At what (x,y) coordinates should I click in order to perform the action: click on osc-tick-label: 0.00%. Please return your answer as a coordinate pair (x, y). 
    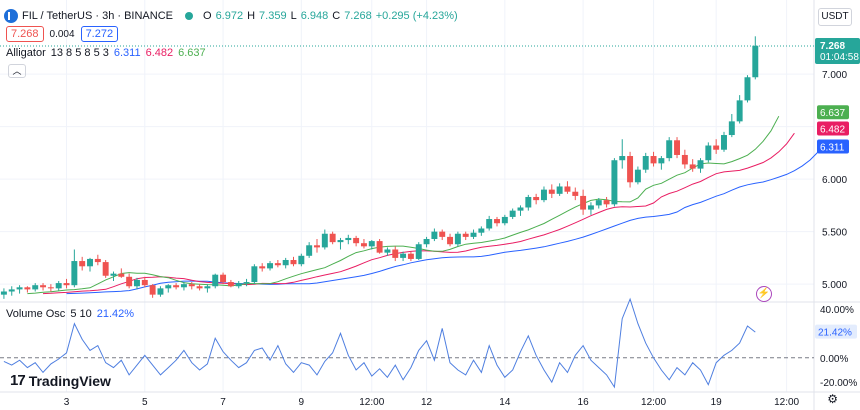
    Looking at the image, I should click on (834, 359).